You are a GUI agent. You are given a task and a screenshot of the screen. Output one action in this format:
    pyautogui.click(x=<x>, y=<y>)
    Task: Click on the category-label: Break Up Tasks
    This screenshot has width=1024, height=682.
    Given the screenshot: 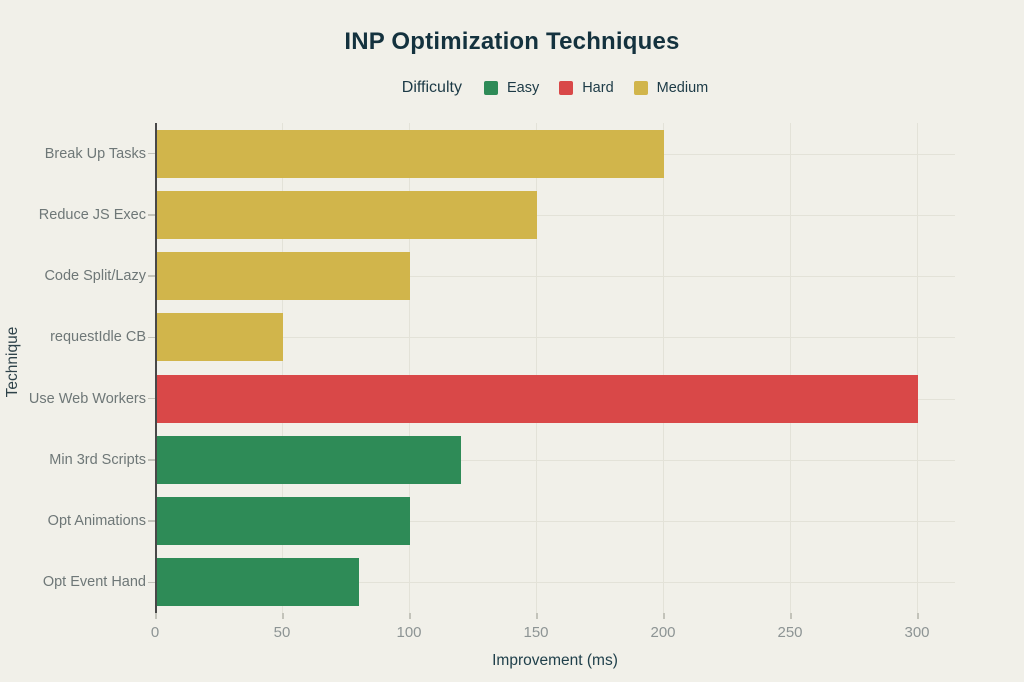 What is the action you would take?
    pyautogui.click(x=95, y=153)
    